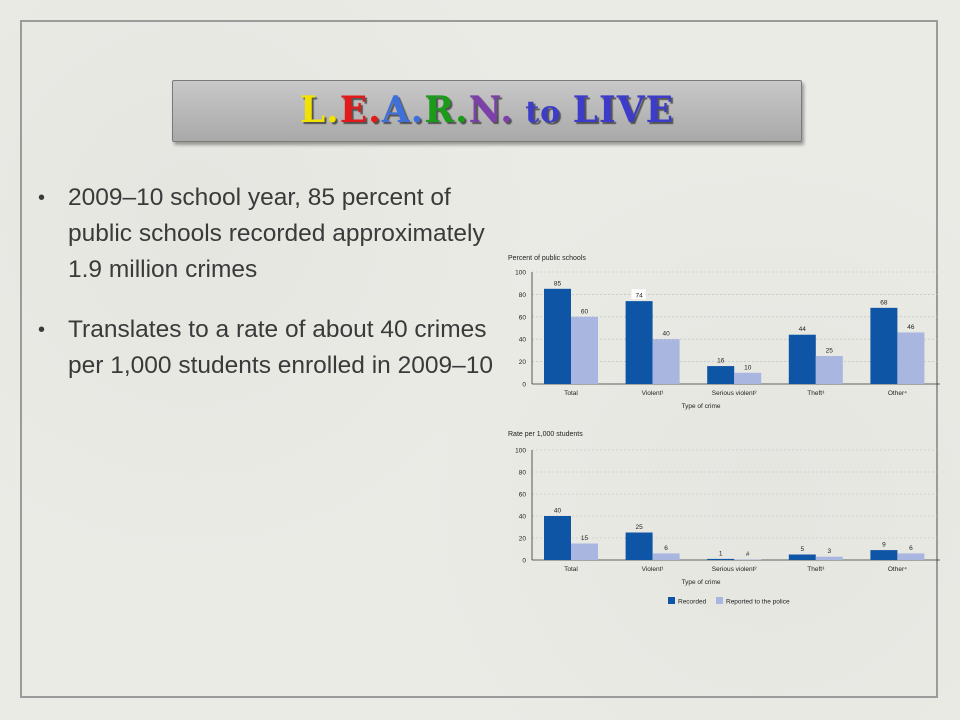 This screenshot has width=960, height=720. What do you see at coordinates (692, 602) in the screenshot?
I see `legend-label: Recorded` at bounding box center [692, 602].